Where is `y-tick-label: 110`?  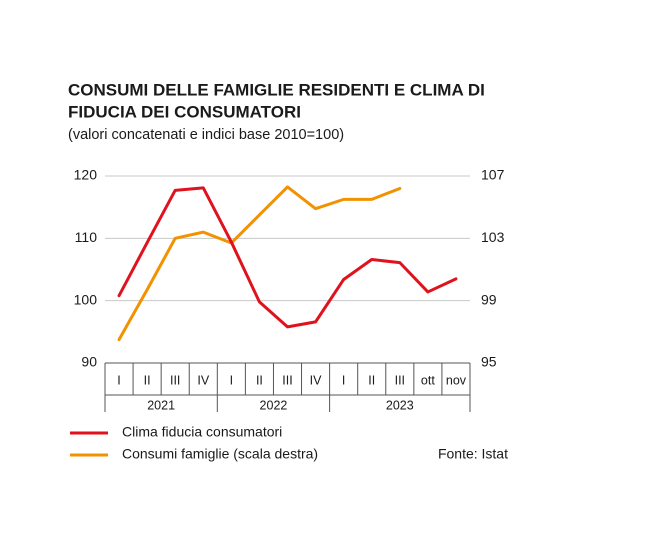
y-tick-label: 110 is located at coordinates (86, 237).